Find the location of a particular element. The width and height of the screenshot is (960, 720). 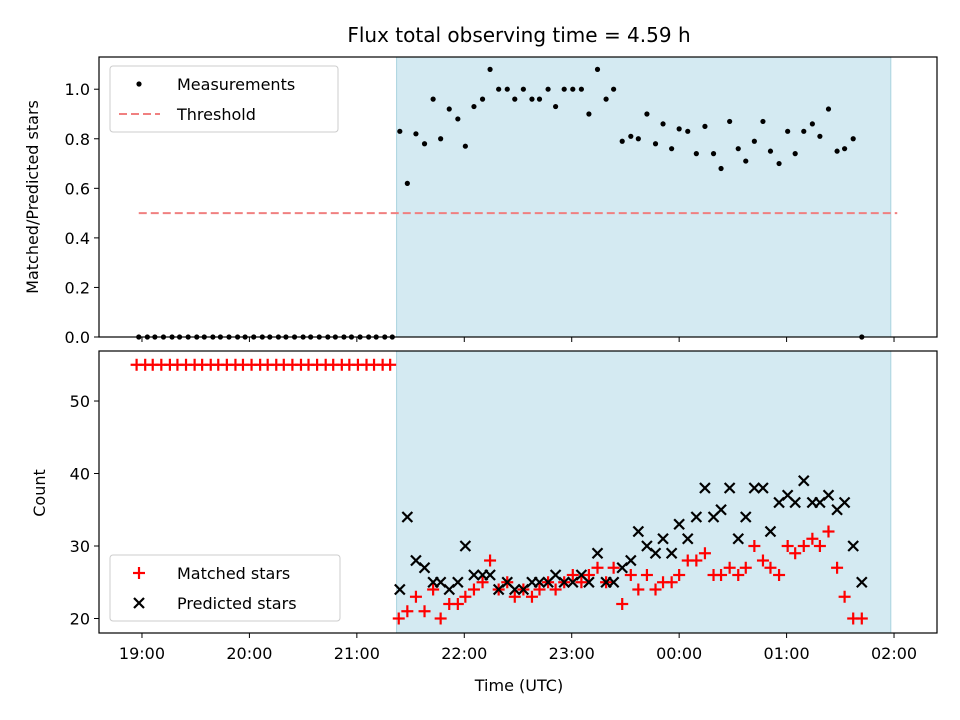

x-axis-label: Time (UTC) is located at coordinates (518, 685).